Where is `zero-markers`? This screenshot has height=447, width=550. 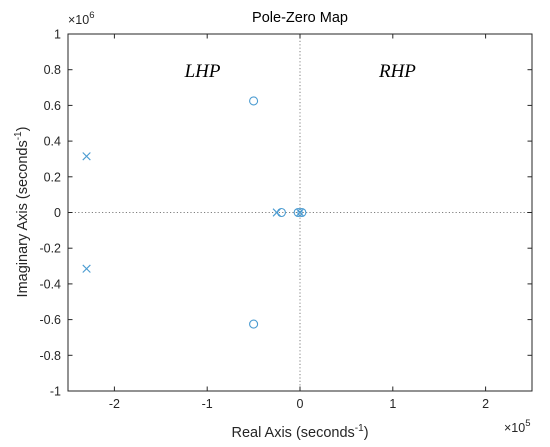
zero-markers is located at coordinates (278, 212).